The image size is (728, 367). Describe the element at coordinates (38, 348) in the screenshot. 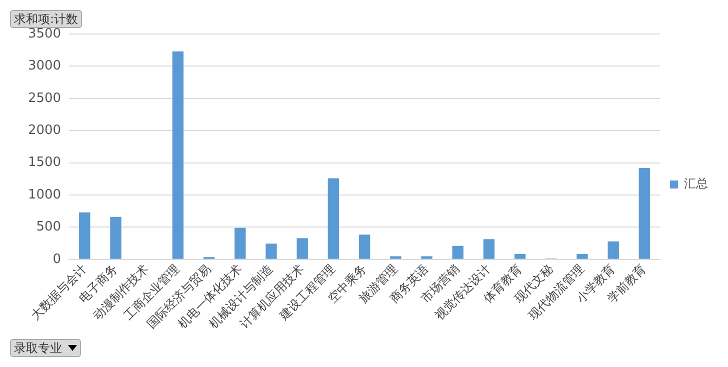

I see `text: 录取专业` at that location.